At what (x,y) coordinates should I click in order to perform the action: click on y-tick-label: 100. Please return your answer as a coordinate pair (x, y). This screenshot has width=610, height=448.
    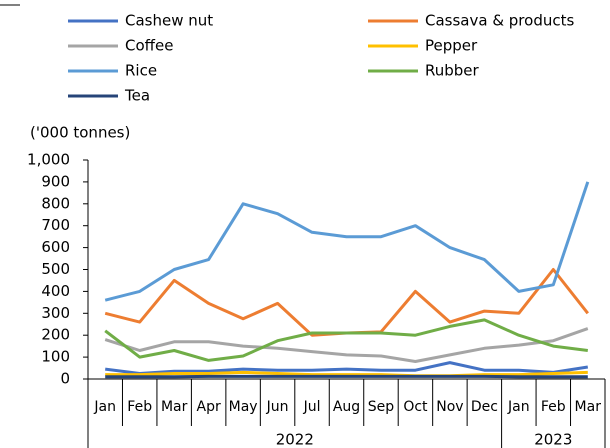
    Looking at the image, I should click on (55, 357).